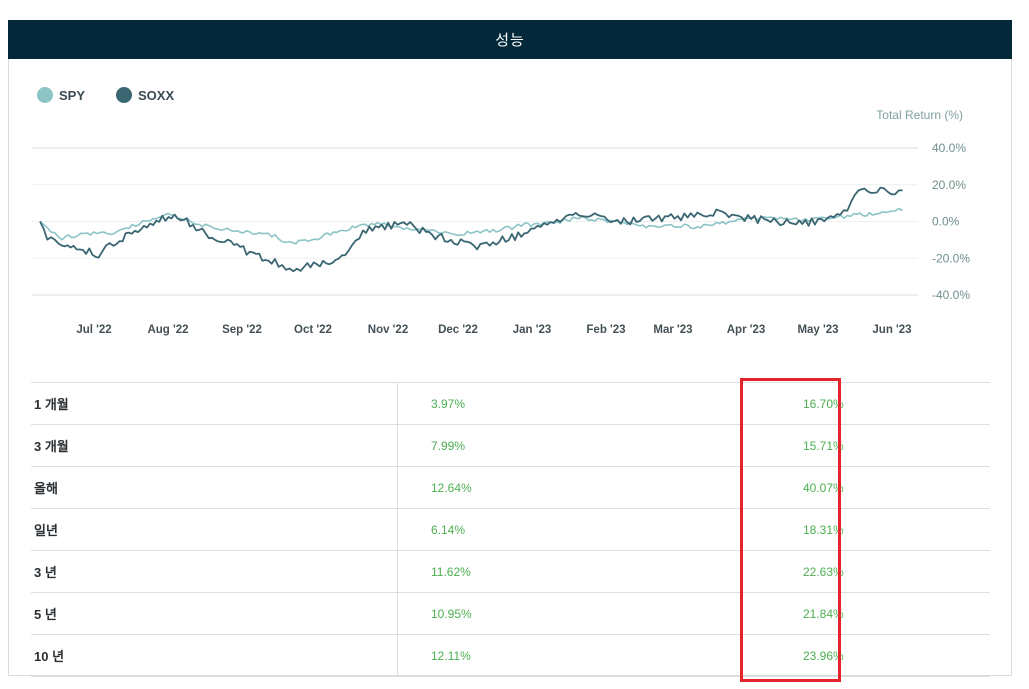 This screenshot has width=1029, height=689. I want to click on y-axis-title: Total Return (%), so click(919, 115).